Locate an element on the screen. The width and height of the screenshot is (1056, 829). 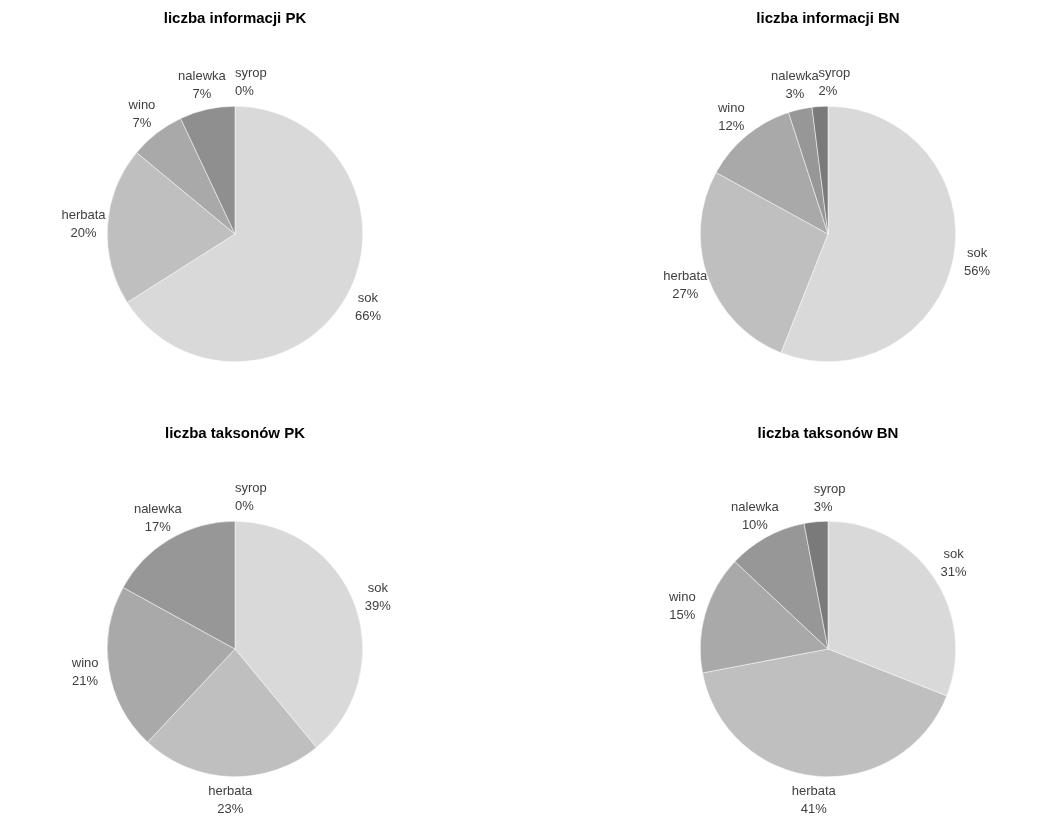
chart-title: liczba taksonów BN is located at coordinates (828, 433).